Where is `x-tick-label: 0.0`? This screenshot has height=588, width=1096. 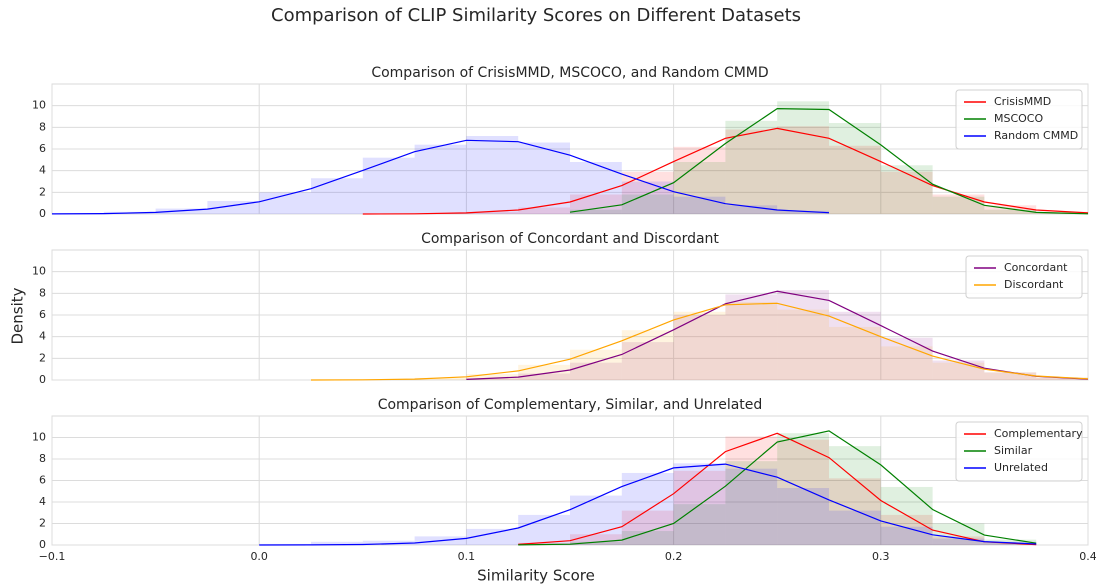 x-tick-label: 0.0 is located at coordinates (259, 556).